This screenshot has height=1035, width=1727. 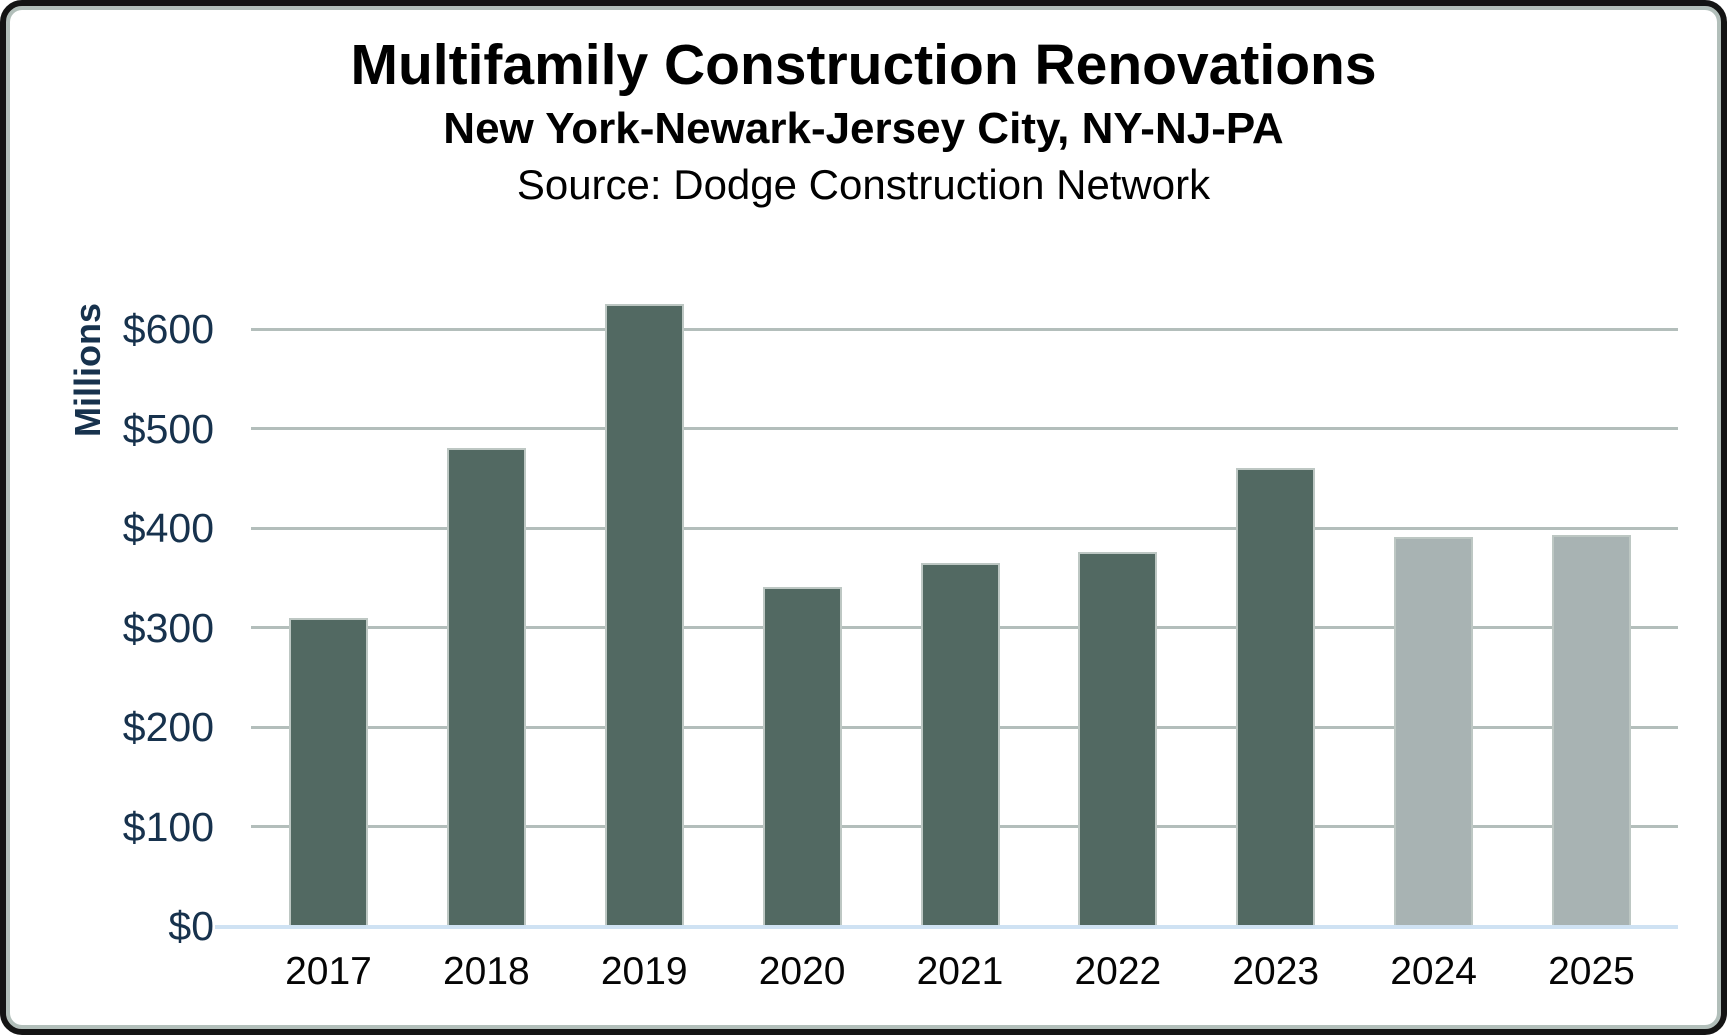 I want to click on x-tick-label-2023: 2023, so click(x=1276, y=971).